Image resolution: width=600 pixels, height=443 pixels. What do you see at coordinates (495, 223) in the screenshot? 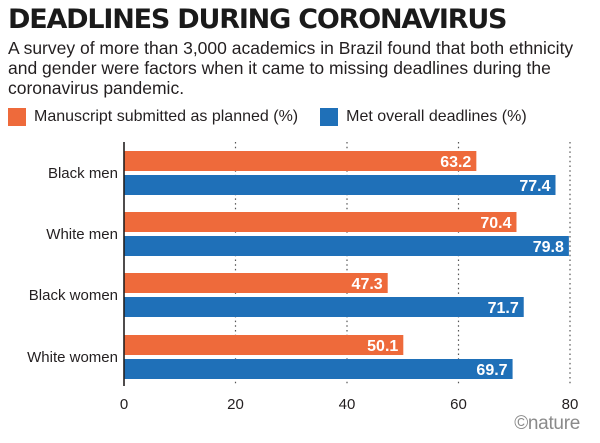
I see `bar-value-label-1-0: 70.4` at bounding box center [495, 223].